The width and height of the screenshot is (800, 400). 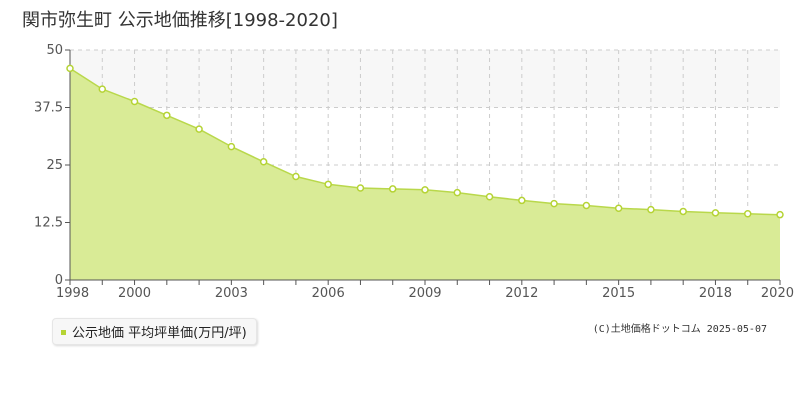 I want to click on x-tick-label: 2000, so click(x=134, y=293).